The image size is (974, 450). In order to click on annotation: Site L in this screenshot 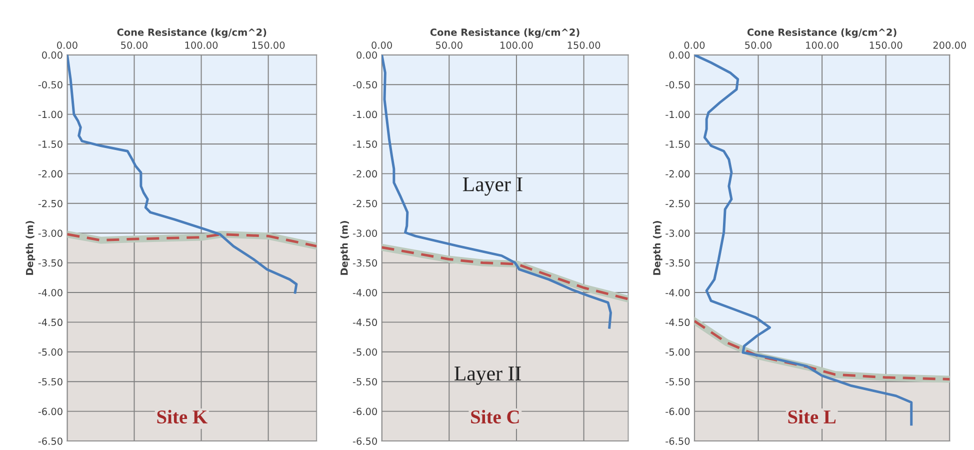, I will do `click(812, 417)`.